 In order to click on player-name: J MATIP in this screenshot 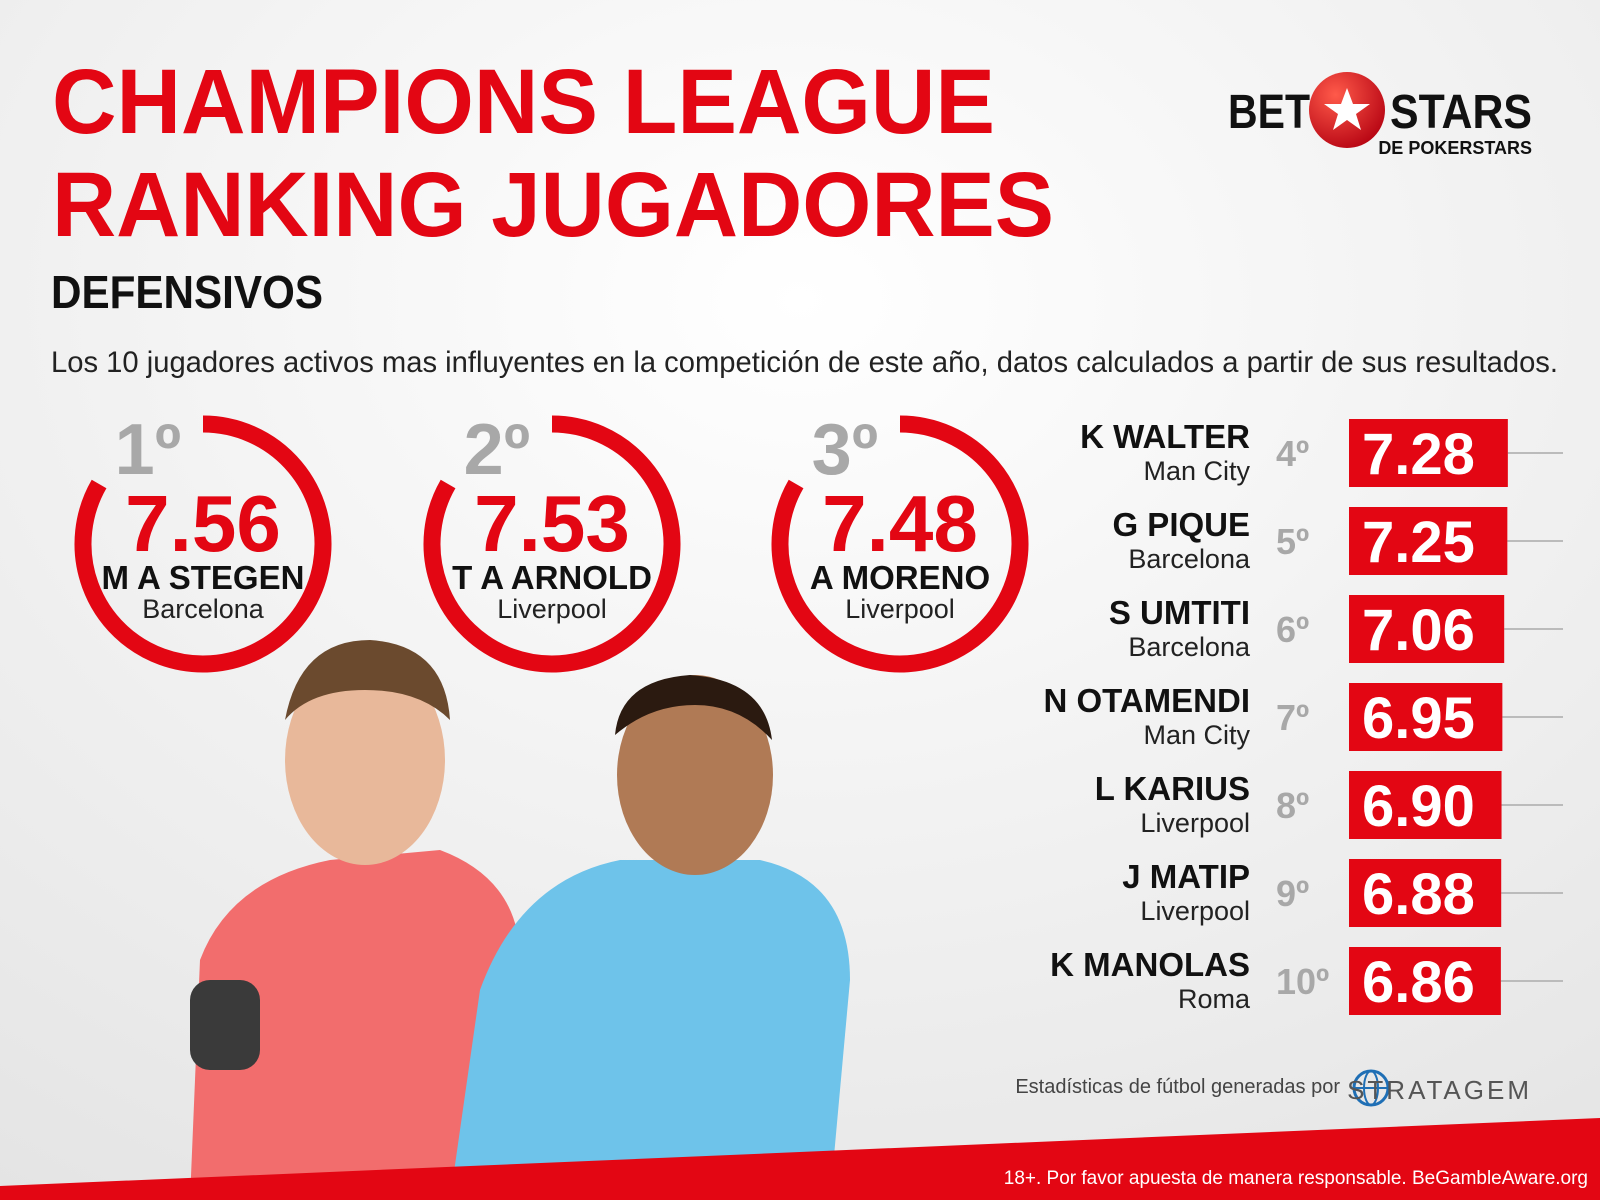, I will do `click(1186, 876)`.